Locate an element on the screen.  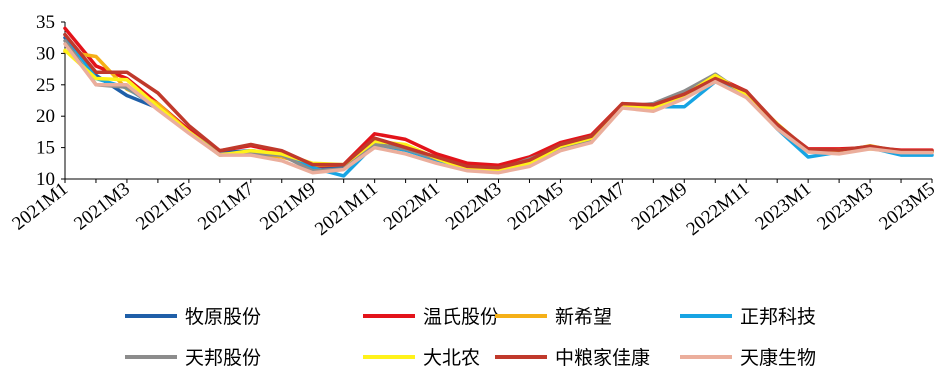
legend-label: 正邦科技 is located at coordinates (778, 317).